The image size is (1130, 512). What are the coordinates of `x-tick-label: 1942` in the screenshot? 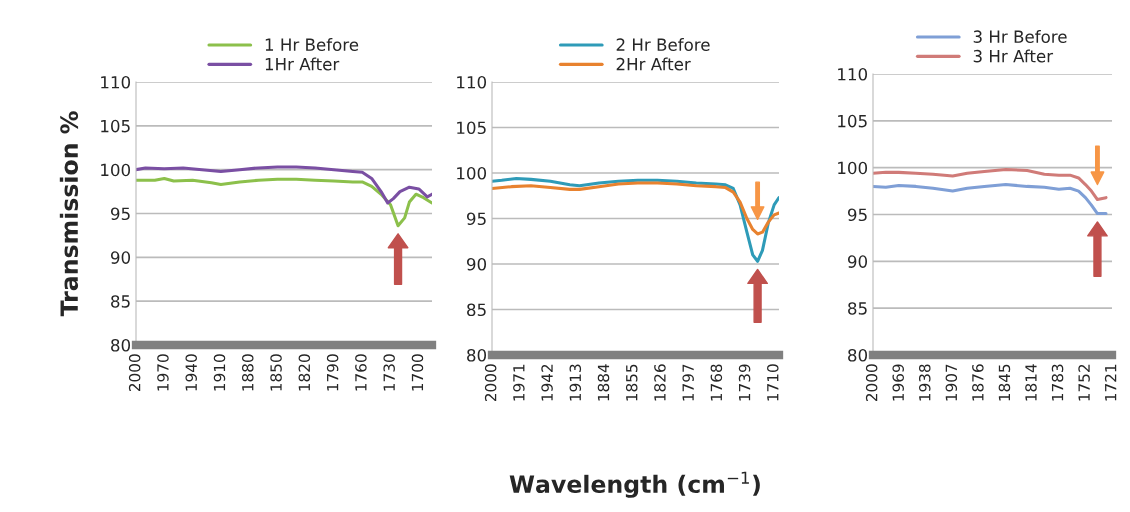 It's located at (547, 382).